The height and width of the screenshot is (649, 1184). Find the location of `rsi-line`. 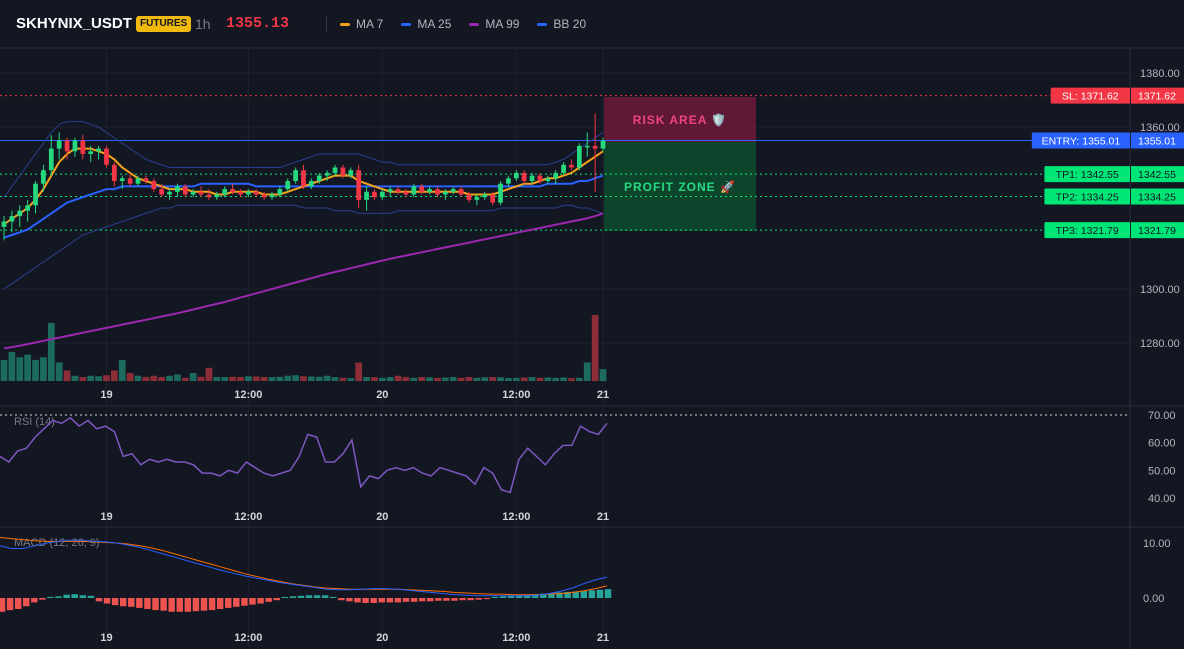

rsi-line is located at coordinates (304, 455).